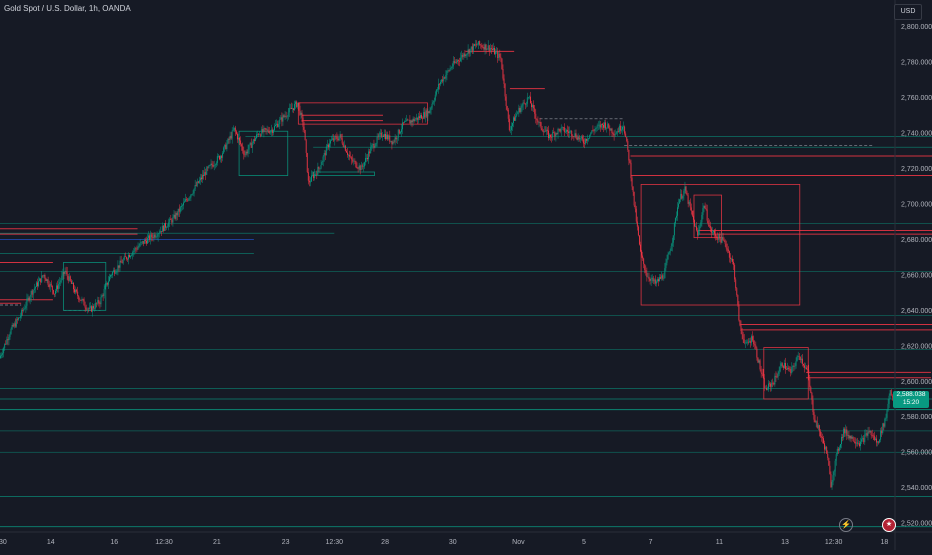 The width and height of the screenshot is (932, 555). Describe the element at coordinates (908, 12) in the screenshot. I see `currency-button: USD` at that location.